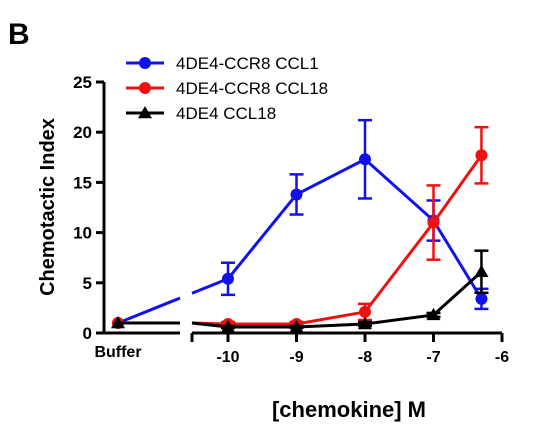 This screenshot has width=555, height=433. I want to click on y-tick-label: 20, so click(82, 132).